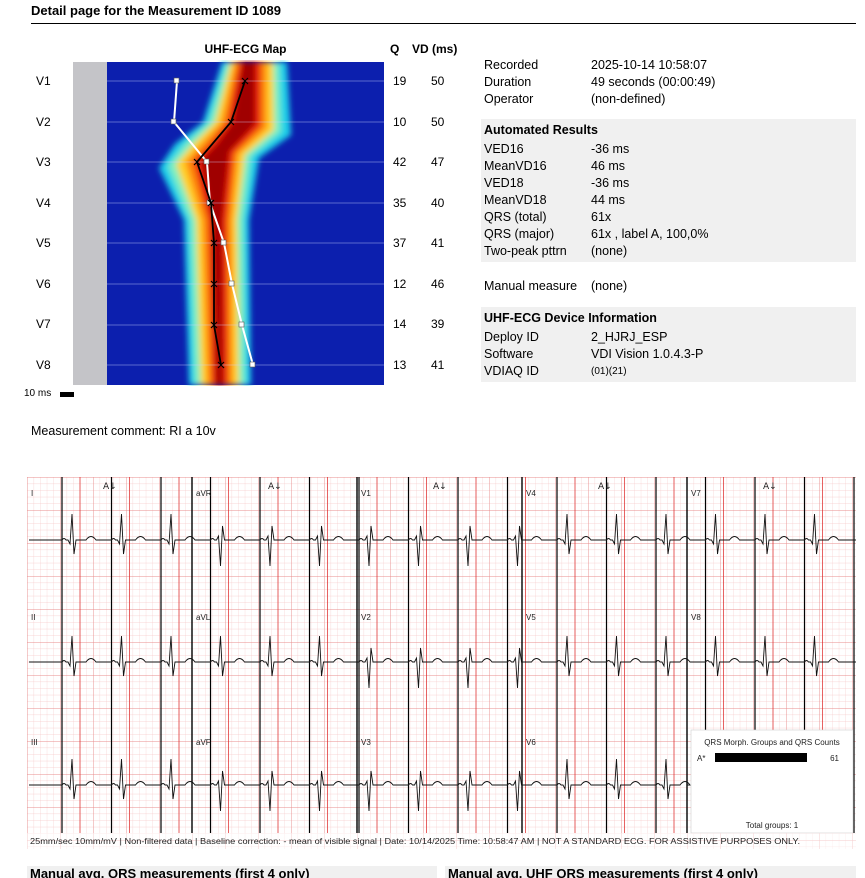 Image resolution: width=865 pixels, height=878 pixels. What do you see at coordinates (32, 493) in the screenshot?
I see `ecg-lead-label: I` at bounding box center [32, 493].